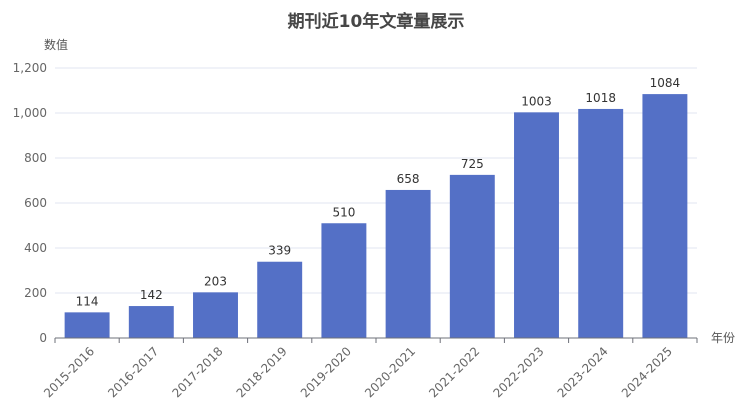  I want to click on bar-2018-2019, so click(280, 299).